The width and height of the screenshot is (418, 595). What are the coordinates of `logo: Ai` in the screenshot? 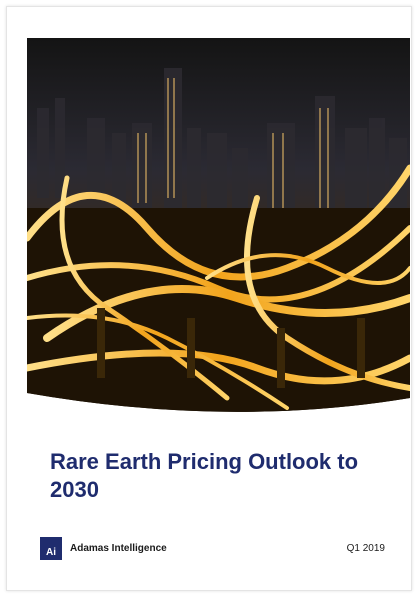 It's located at (51, 548).